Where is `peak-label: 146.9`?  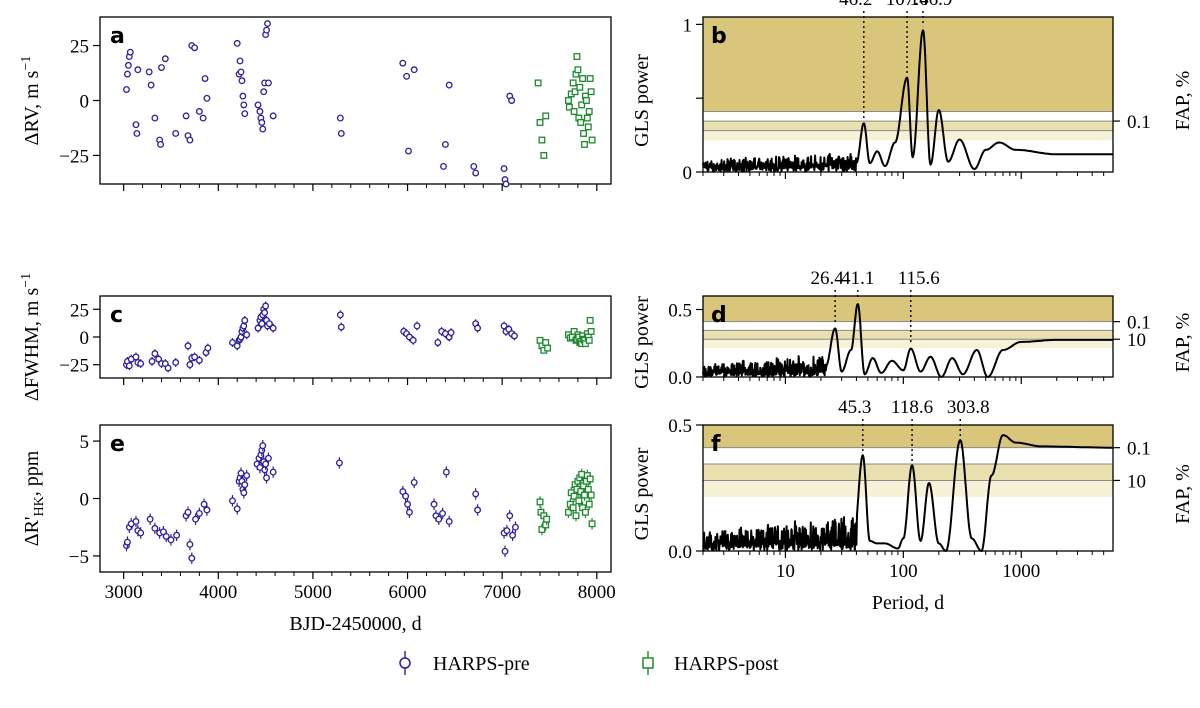 peak-label: 146.9 is located at coordinates (931, 5).